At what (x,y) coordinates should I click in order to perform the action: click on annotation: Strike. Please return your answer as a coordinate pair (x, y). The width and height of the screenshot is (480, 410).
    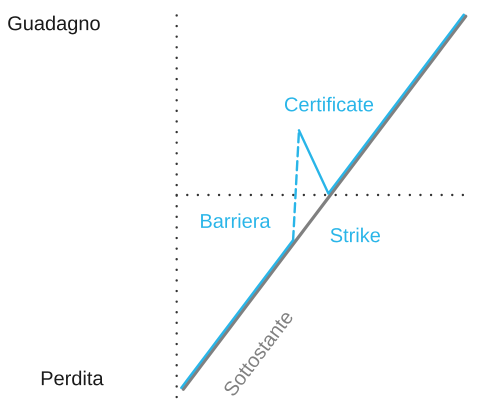
    Looking at the image, I should click on (355, 235).